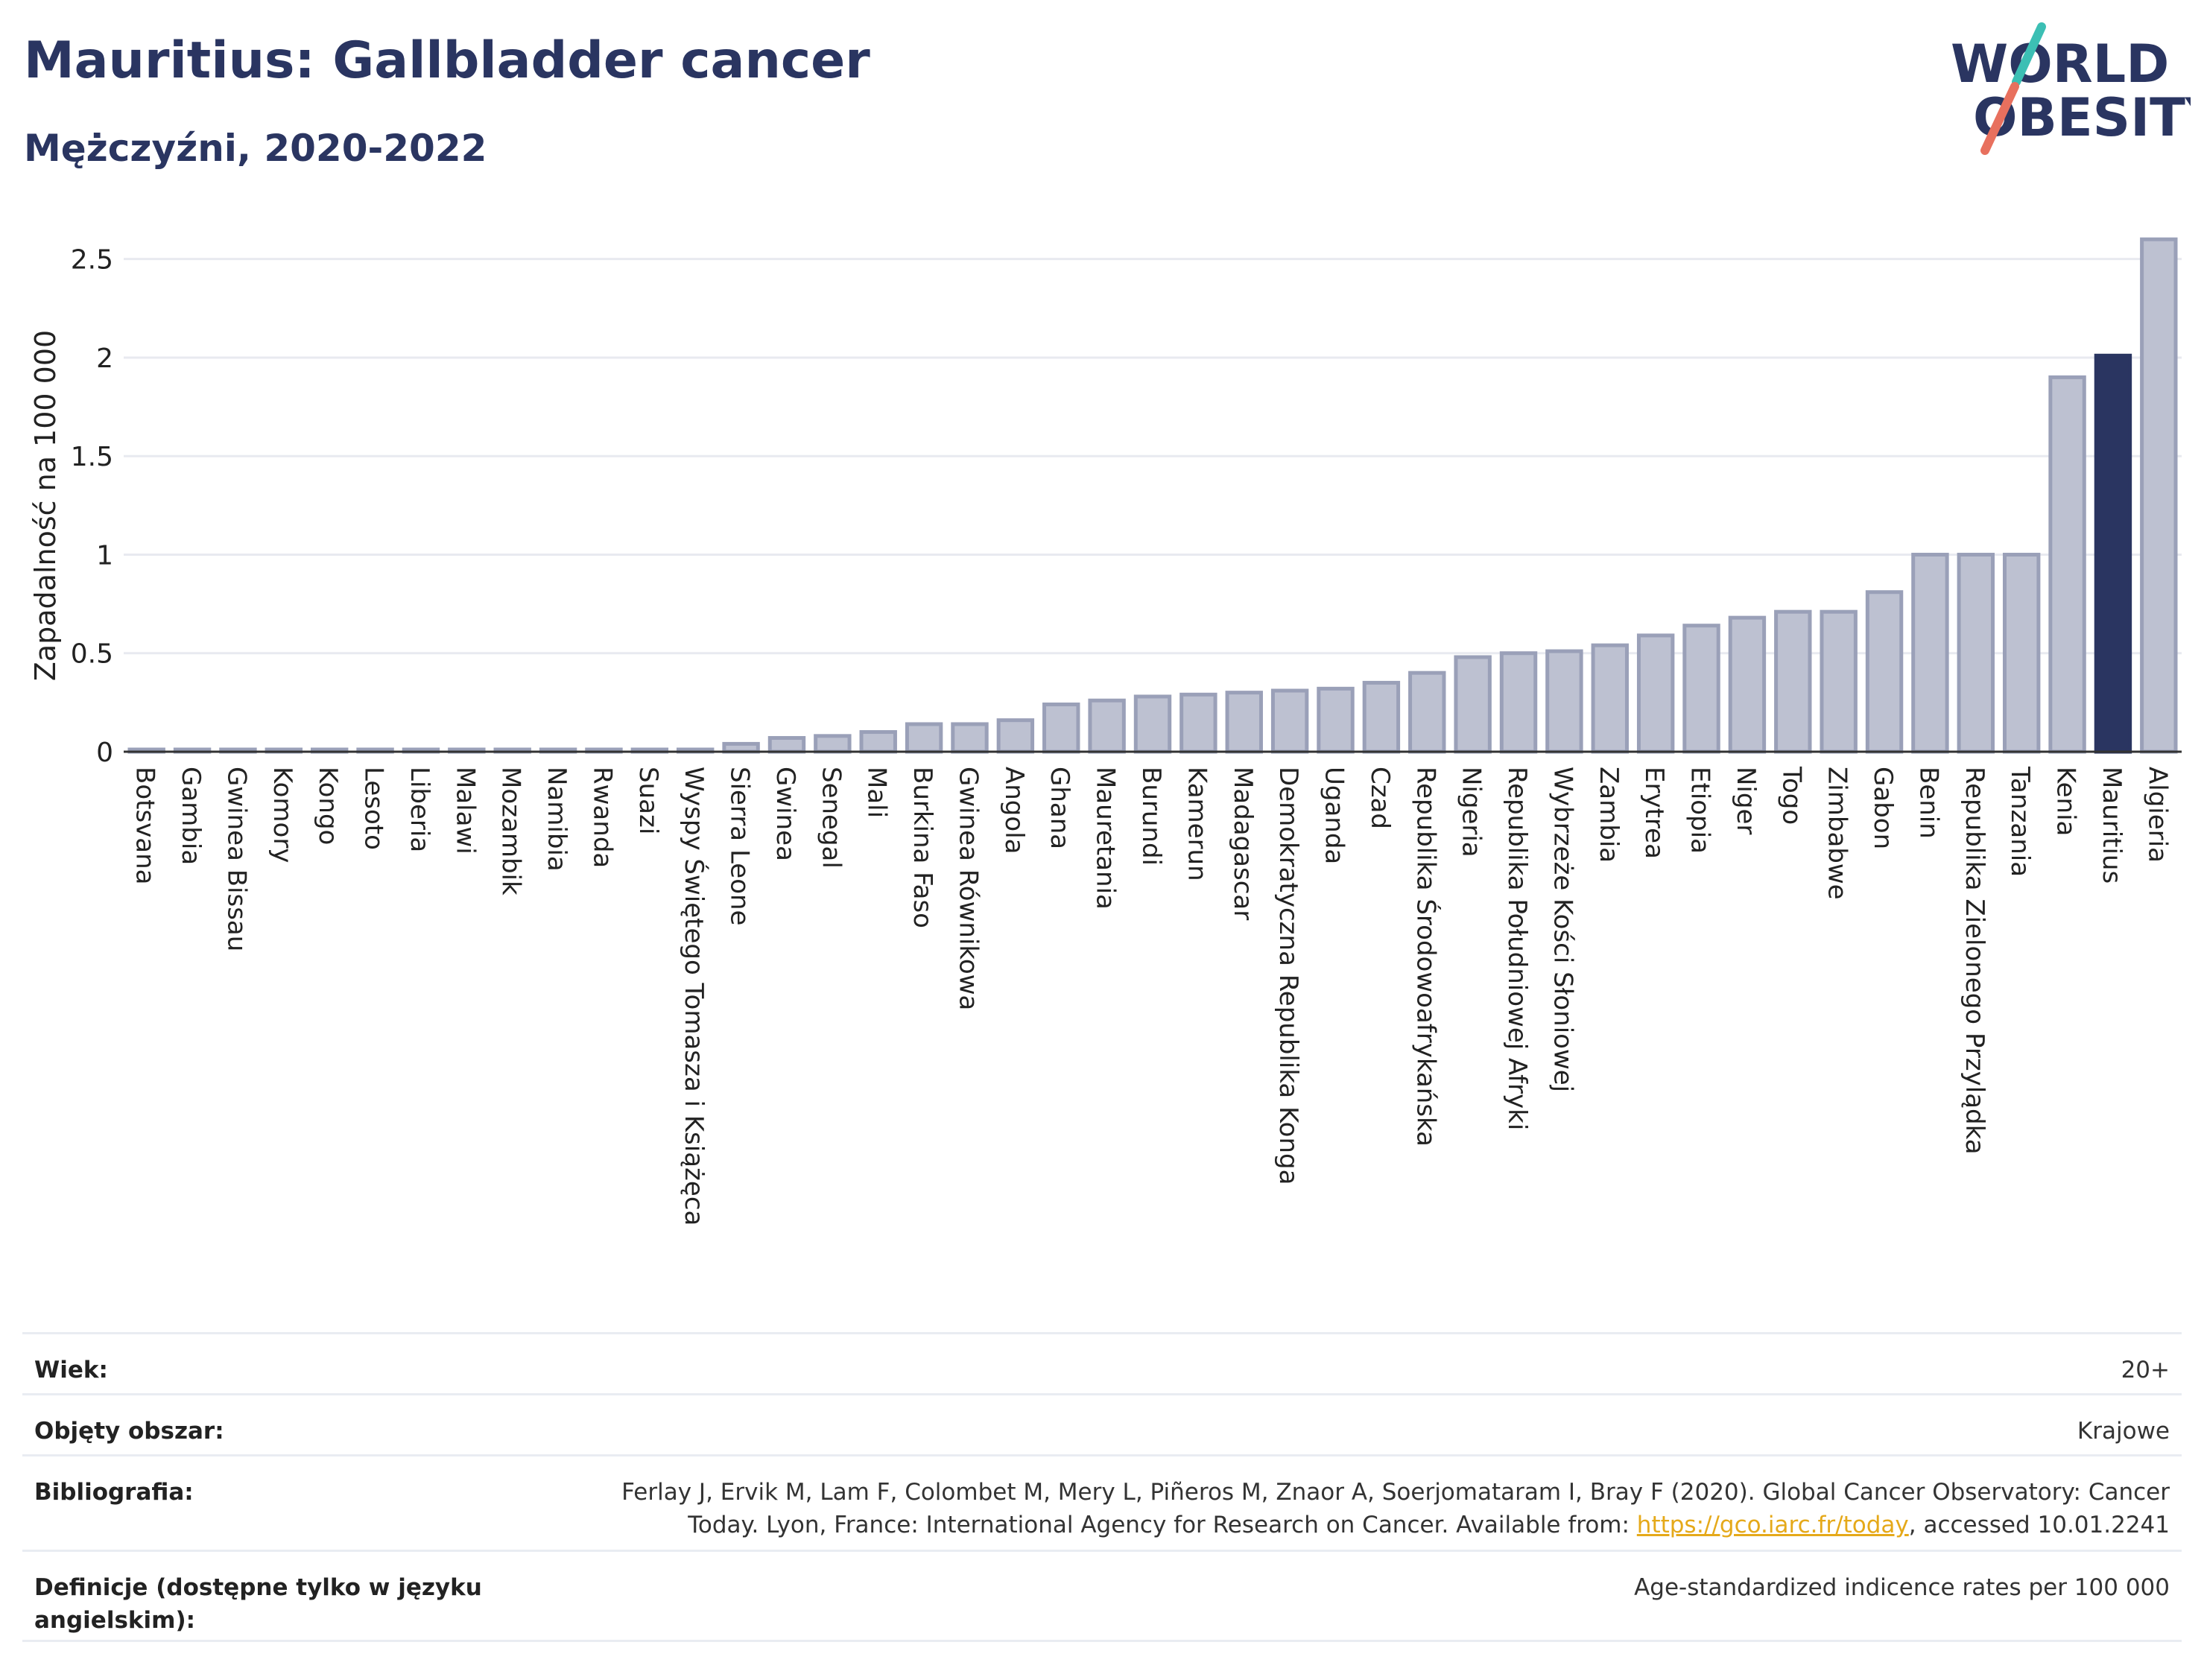  What do you see at coordinates (694, 996) in the screenshot?
I see `x-tick-label: Wyspy Świętego Tomasza i Książęca` at bounding box center [694, 996].